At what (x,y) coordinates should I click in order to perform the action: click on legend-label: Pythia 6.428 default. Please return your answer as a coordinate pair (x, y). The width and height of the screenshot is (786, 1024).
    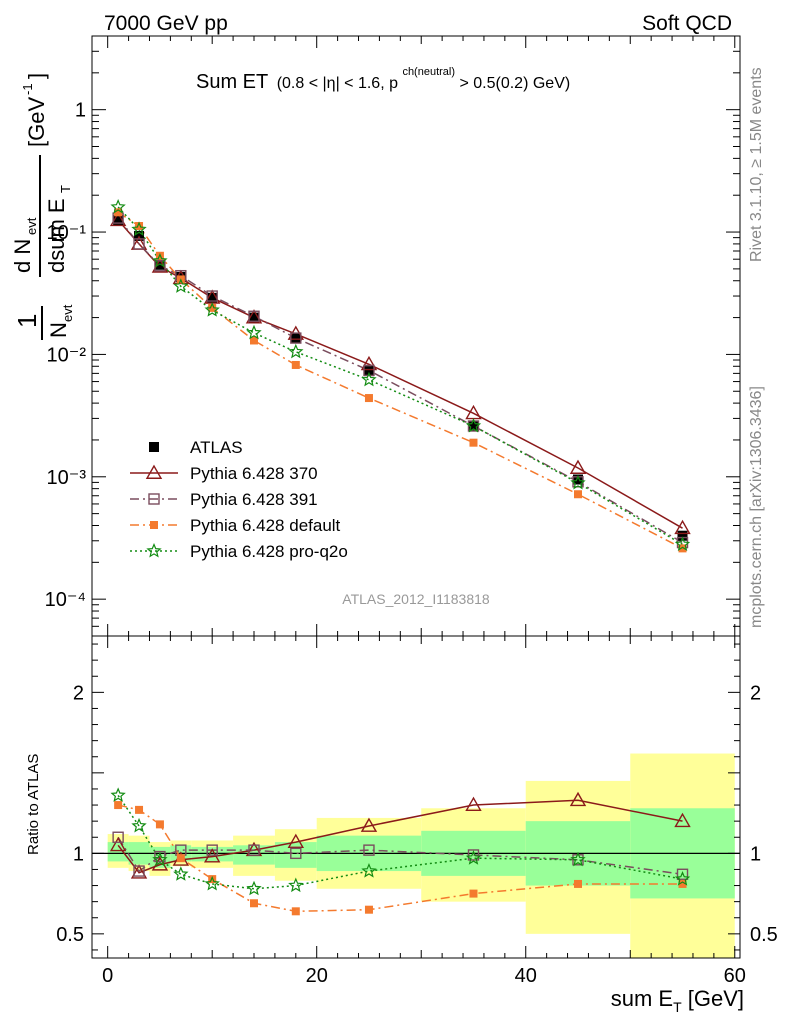
    Looking at the image, I should click on (265, 525).